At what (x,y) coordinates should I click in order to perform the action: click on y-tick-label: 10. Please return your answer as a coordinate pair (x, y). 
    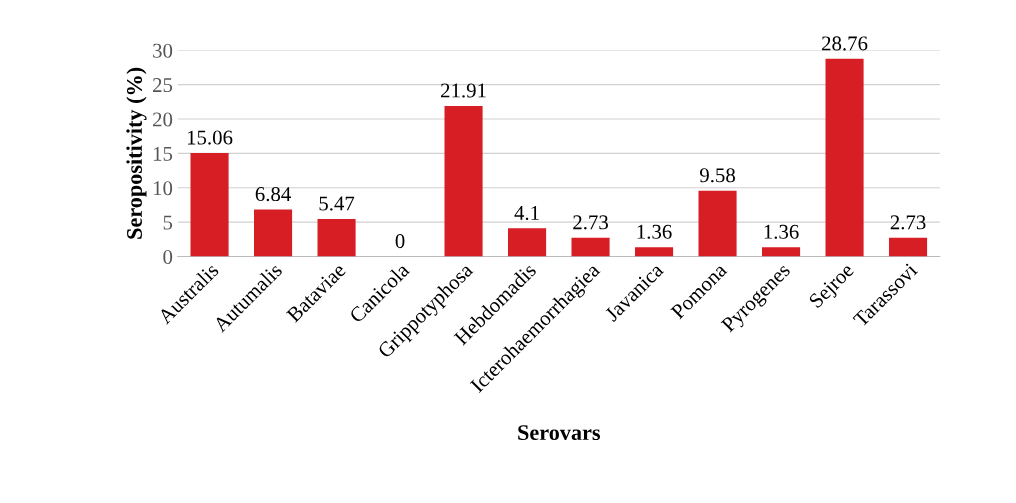
    Looking at the image, I should click on (163, 188).